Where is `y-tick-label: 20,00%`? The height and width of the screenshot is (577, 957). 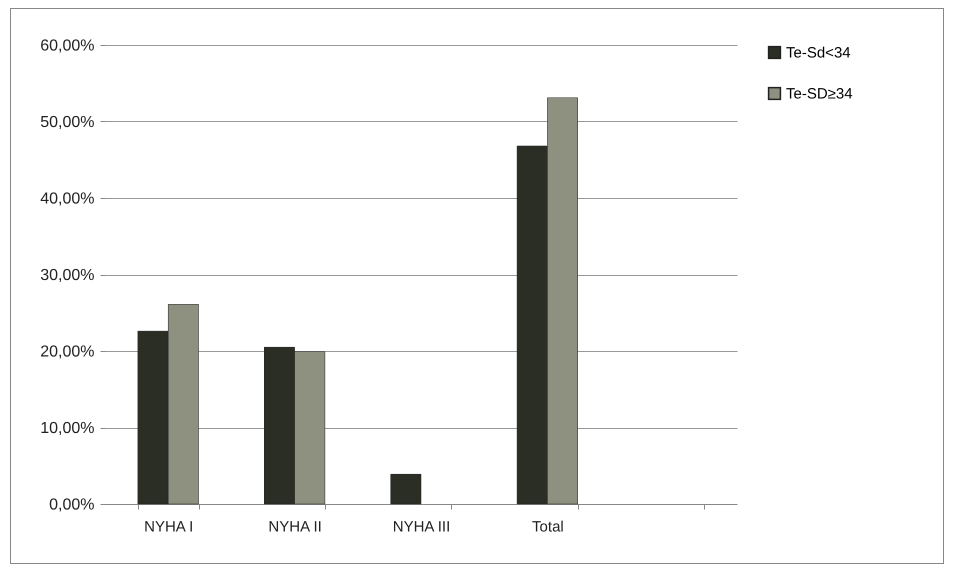
y-tick-label: 20,00% is located at coordinates (67, 352).